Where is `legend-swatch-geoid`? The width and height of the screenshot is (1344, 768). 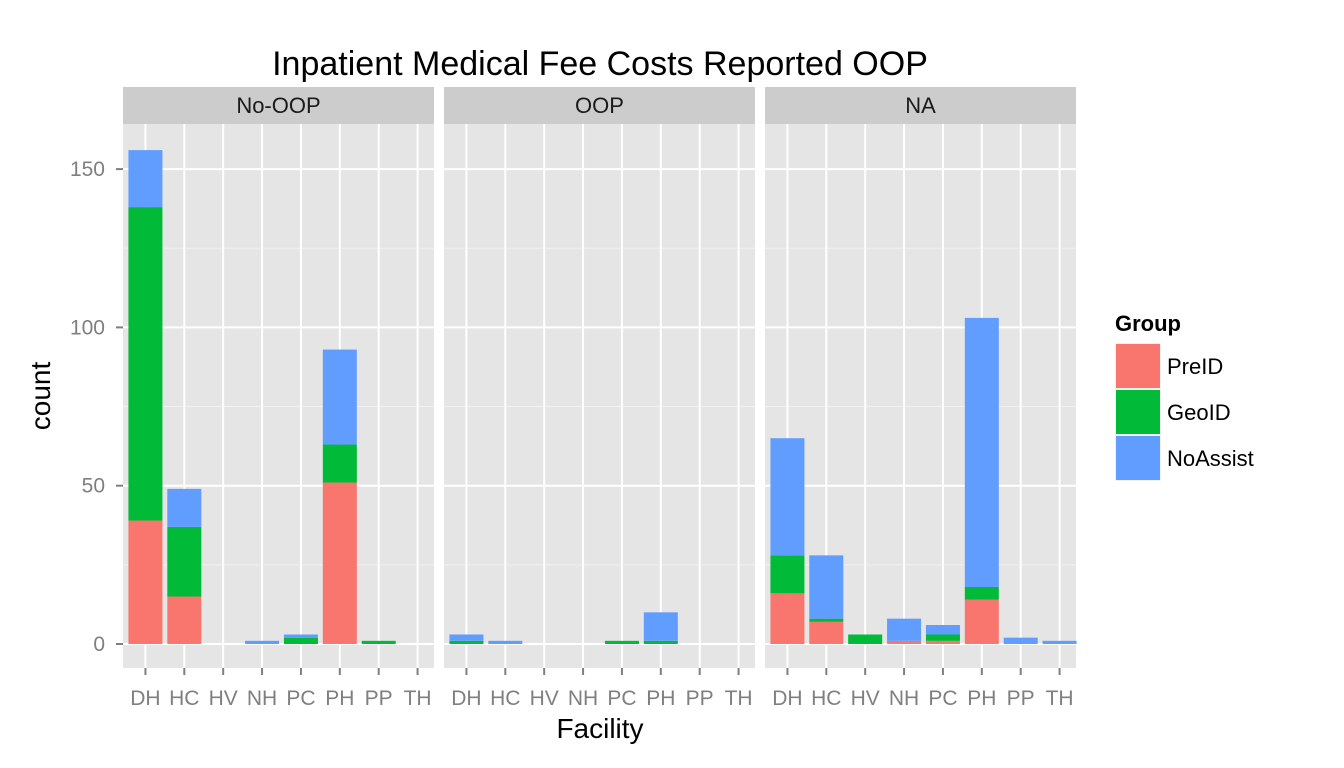 legend-swatch-geoid is located at coordinates (1138, 412).